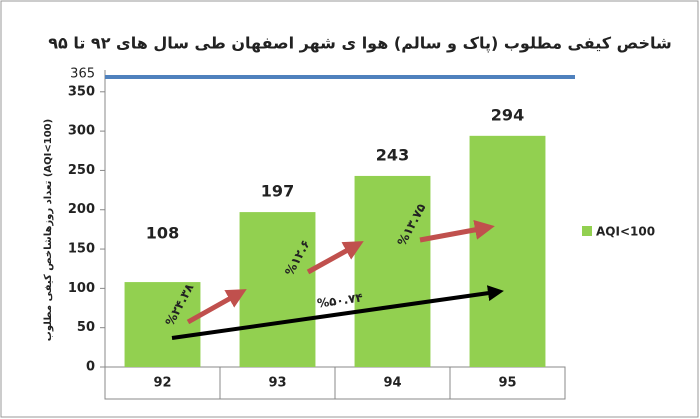 The image size is (700, 419). What do you see at coordinates (162, 233) in the screenshot?
I see `data-label: 108` at bounding box center [162, 233].